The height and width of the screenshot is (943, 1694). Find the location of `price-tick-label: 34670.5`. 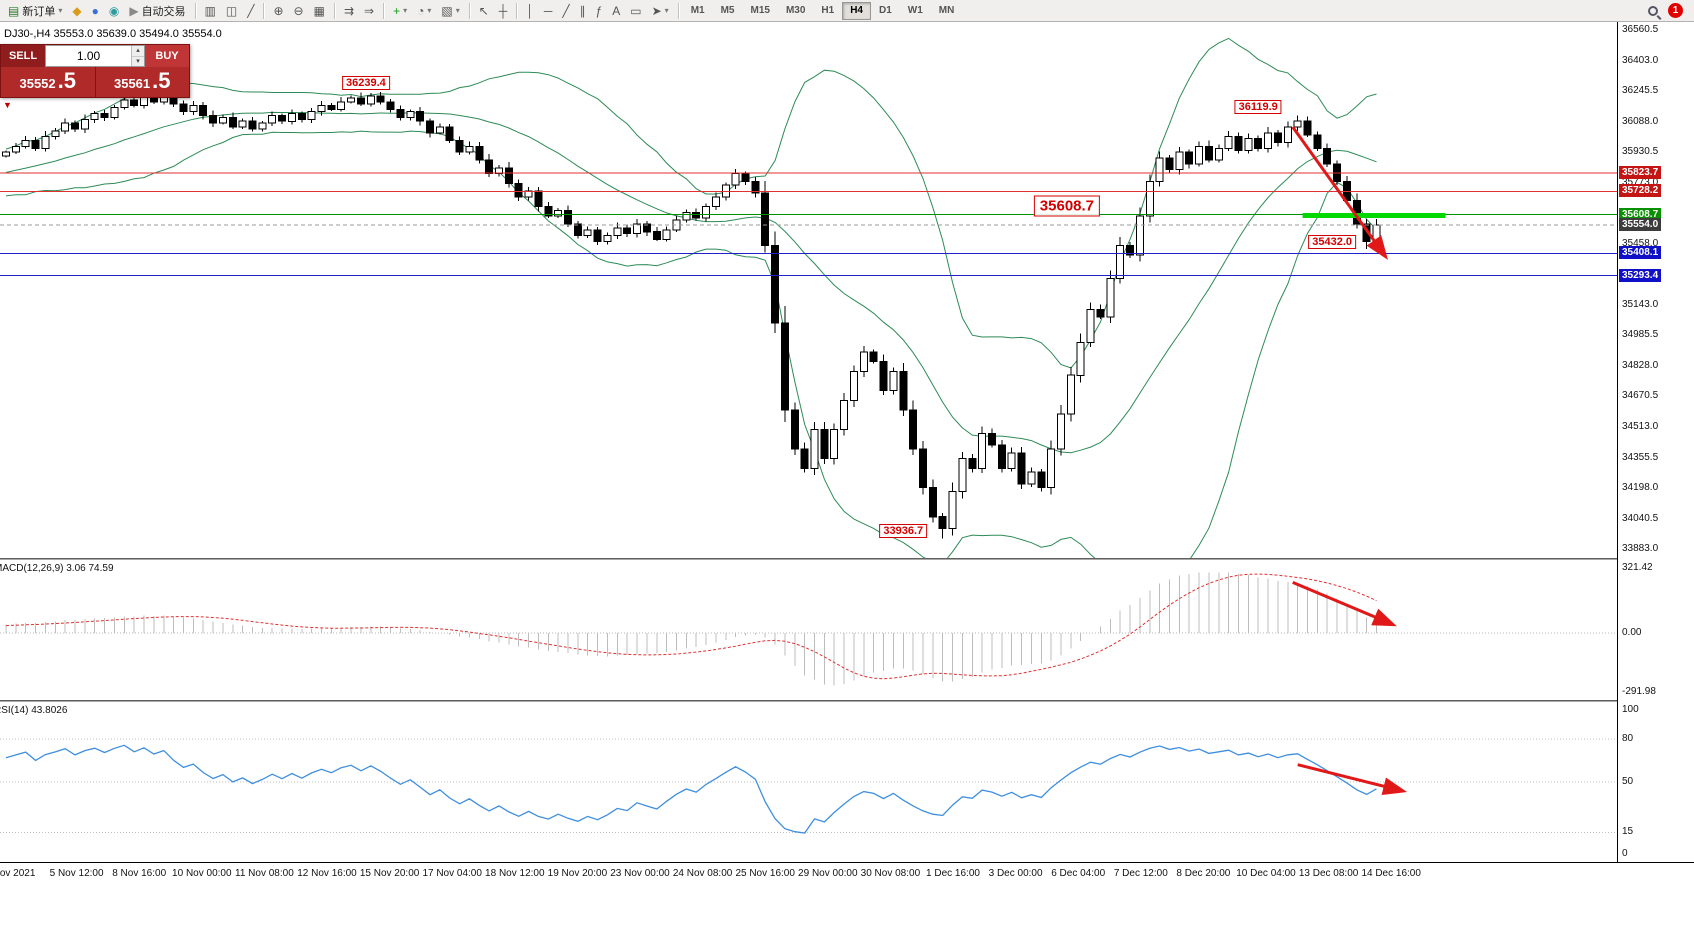

price-tick-label: 34670.5 is located at coordinates (1640, 396).